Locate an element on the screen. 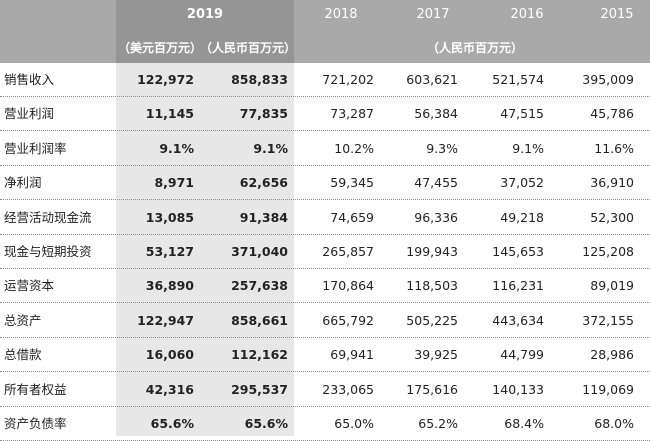 The width and height of the screenshot is (650, 441). row-value: 74,659 is located at coordinates (352, 217).